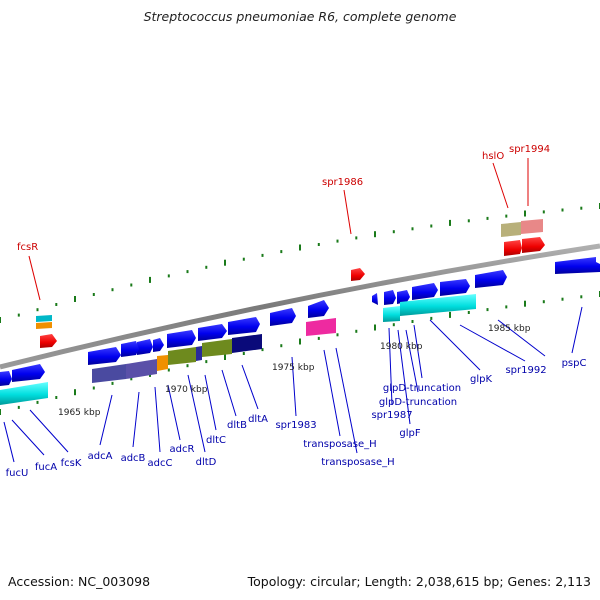  What do you see at coordinates (258, 419) in the screenshot?
I see `gene-label-dltA: dltA` at bounding box center [258, 419].